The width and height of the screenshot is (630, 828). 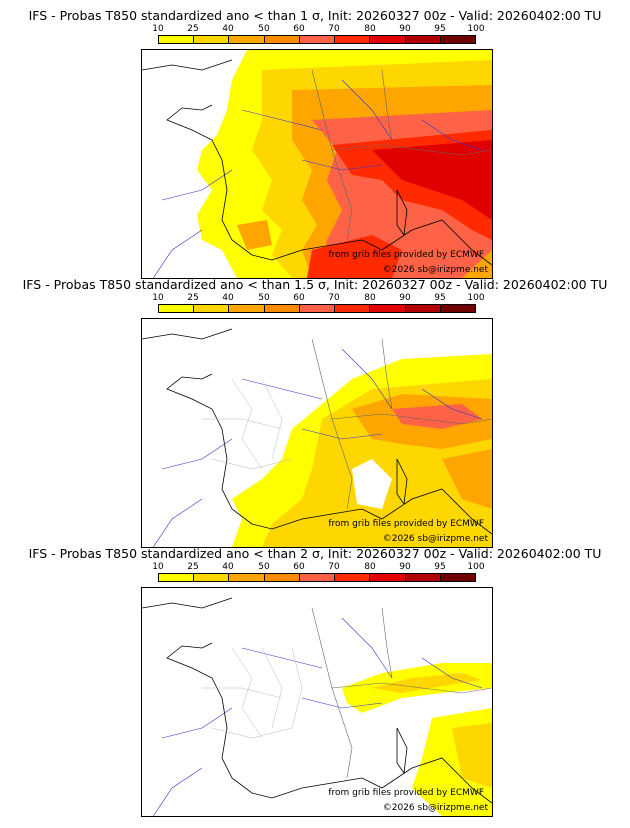 What do you see at coordinates (467, 479) in the screenshot?
I see `prob-25-east` at bounding box center [467, 479].